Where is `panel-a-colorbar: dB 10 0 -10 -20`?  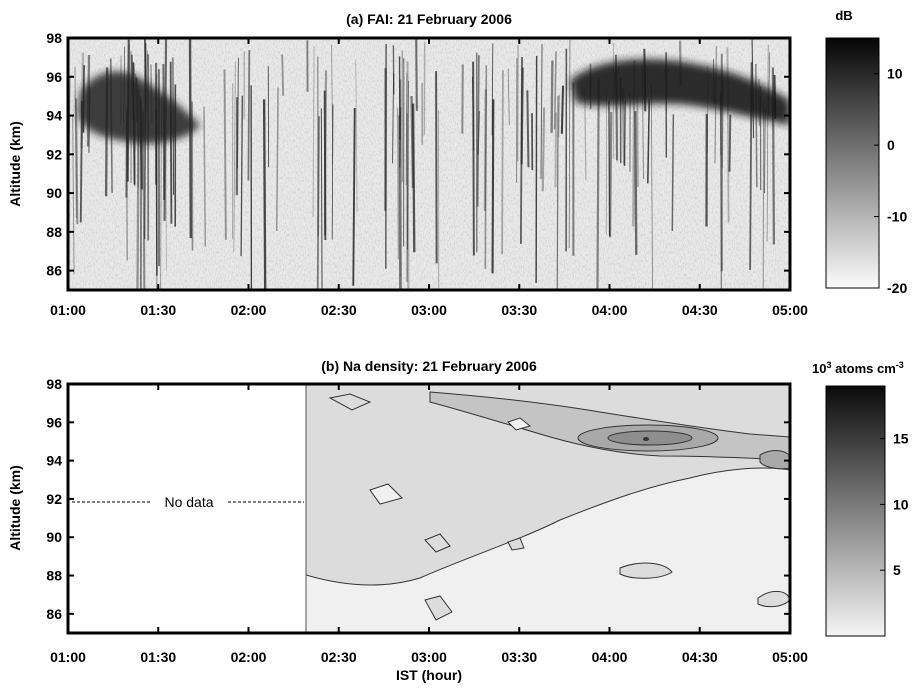 panel-a-colorbar: dB 10 0 -10 -20 is located at coordinates (866, 152).